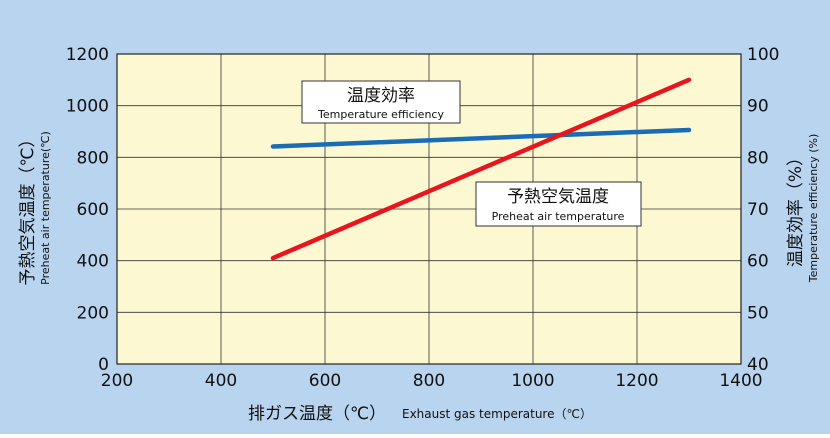 The width and height of the screenshot is (830, 438). Describe the element at coordinates (93, 313) in the screenshot. I see `y-left-tick-label: 200` at that location.